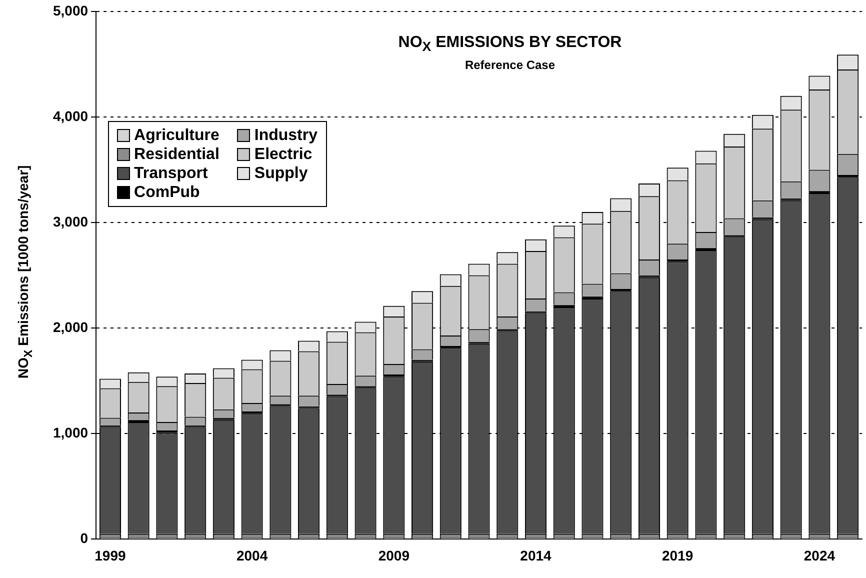  Describe the element at coordinates (678, 555) in the screenshot. I see `x-tick-label: 2019` at that location.